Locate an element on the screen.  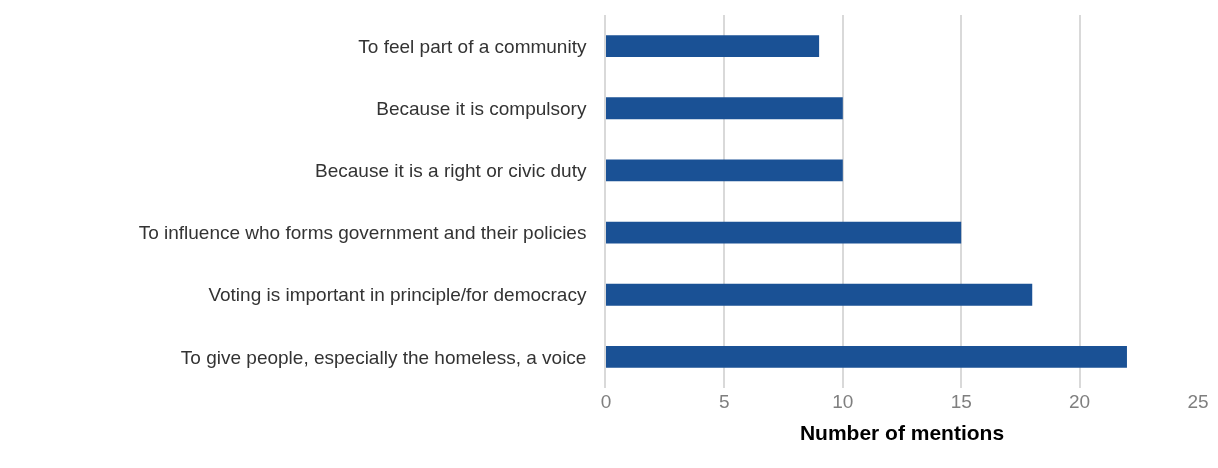
x-axis-title: Number of mentions is located at coordinates (902, 433).